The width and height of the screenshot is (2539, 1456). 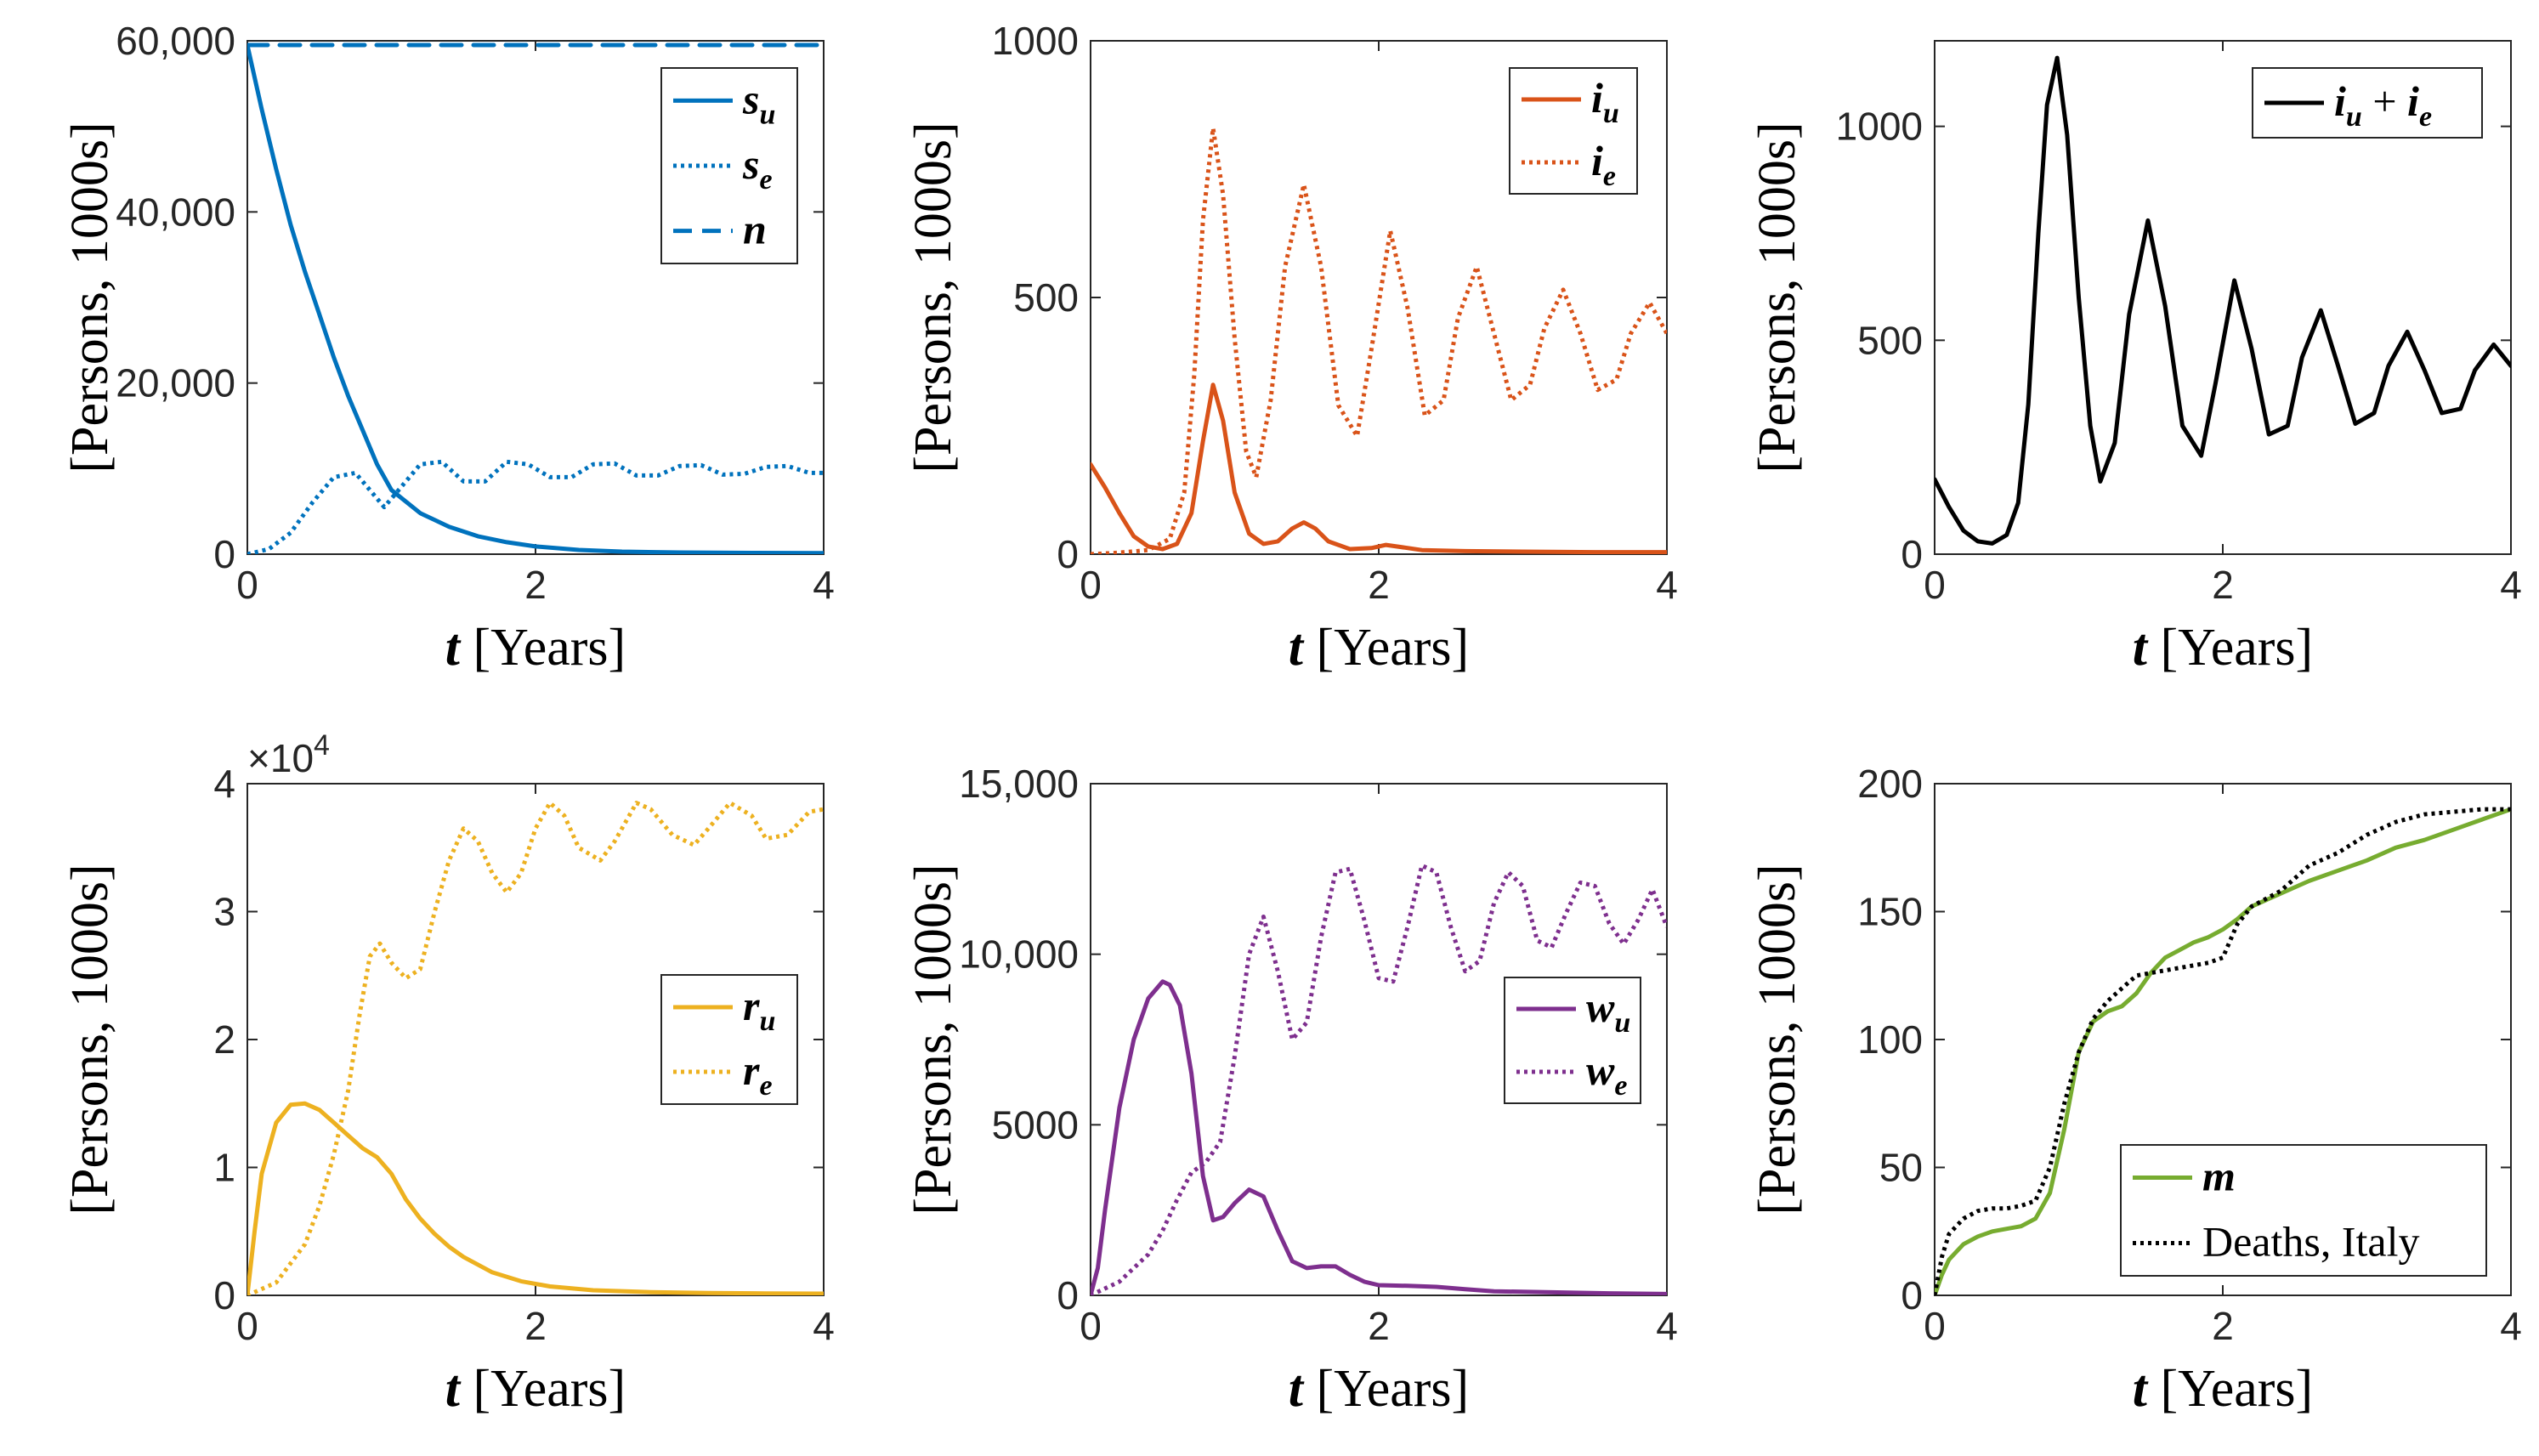 I want to click on y-tick-label: 50, so click(x=1901, y=1168).